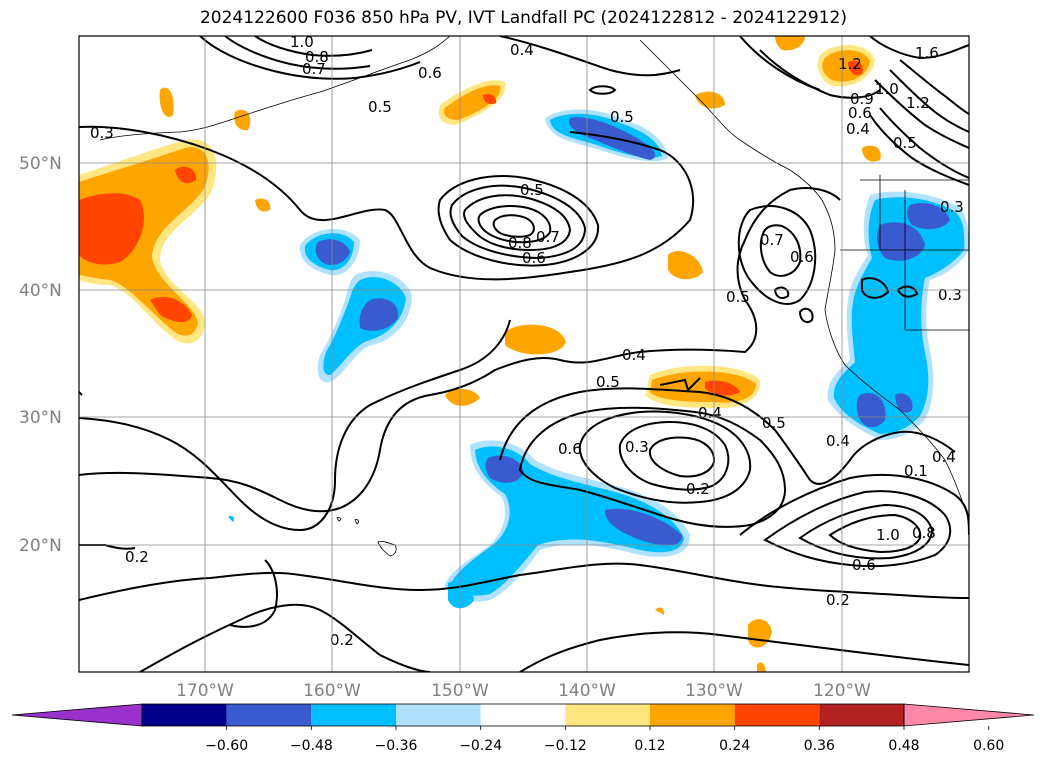  What do you see at coordinates (311, 746) in the screenshot?
I see `colorbar-tick-label: −0.48` at bounding box center [311, 746].